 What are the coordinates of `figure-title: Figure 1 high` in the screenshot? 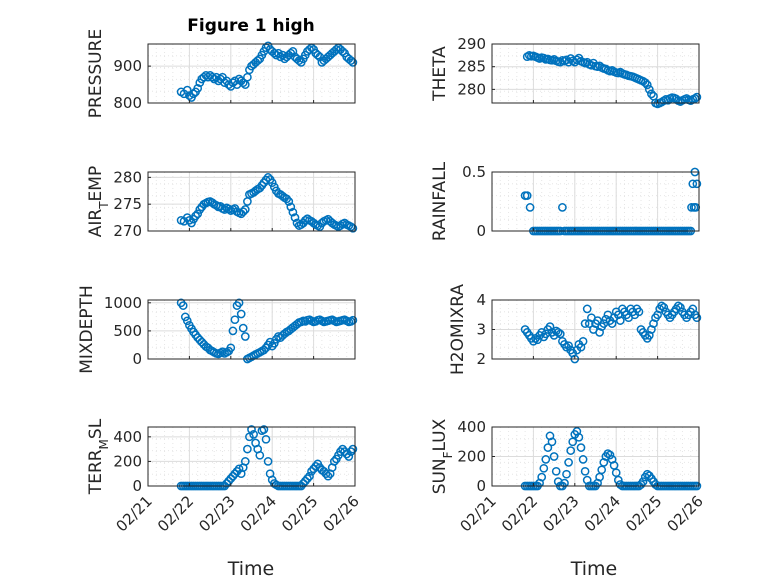 It's located at (251, 26).